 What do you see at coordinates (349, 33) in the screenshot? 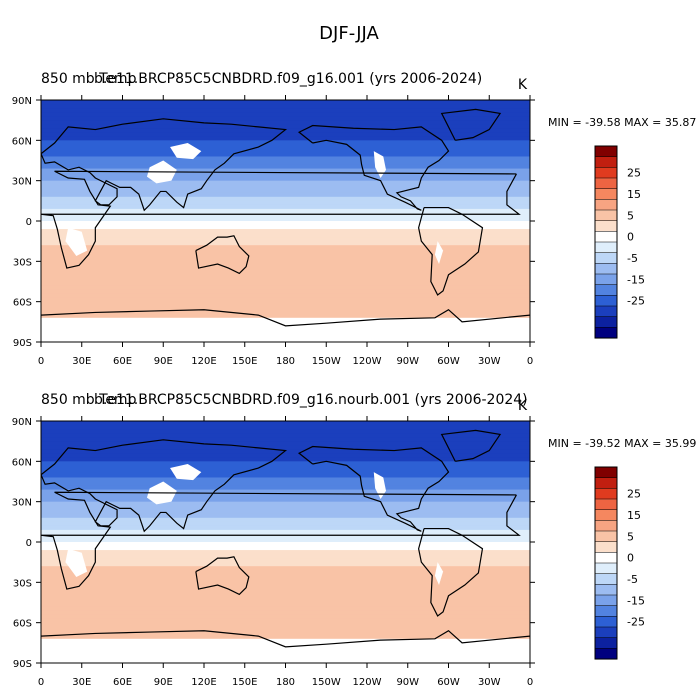
I see `figure-title: DJF-JJA` at bounding box center [349, 33].